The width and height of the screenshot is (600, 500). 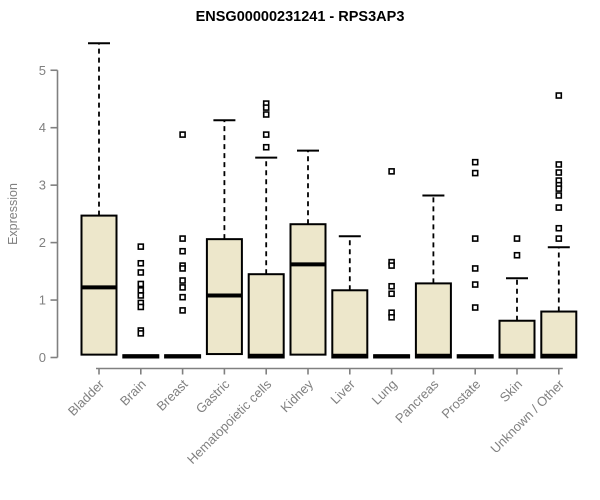 I want to click on x-tick-label: Prostate, so click(x=460, y=399).